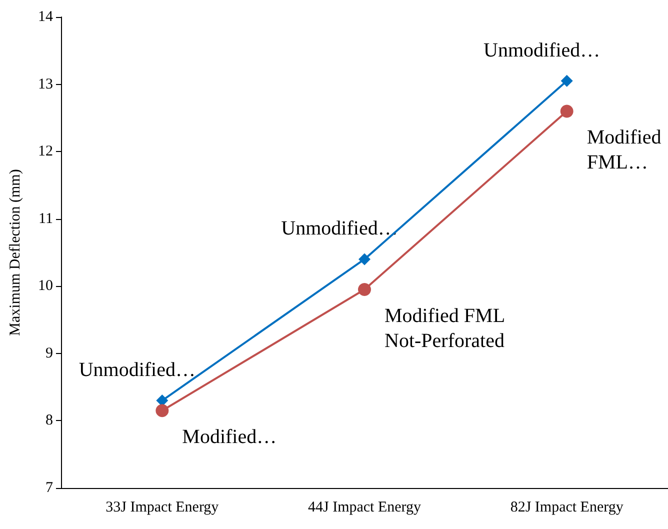  What do you see at coordinates (46, 17) in the screenshot?
I see `y-tick-label: 14` at bounding box center [46, 17].